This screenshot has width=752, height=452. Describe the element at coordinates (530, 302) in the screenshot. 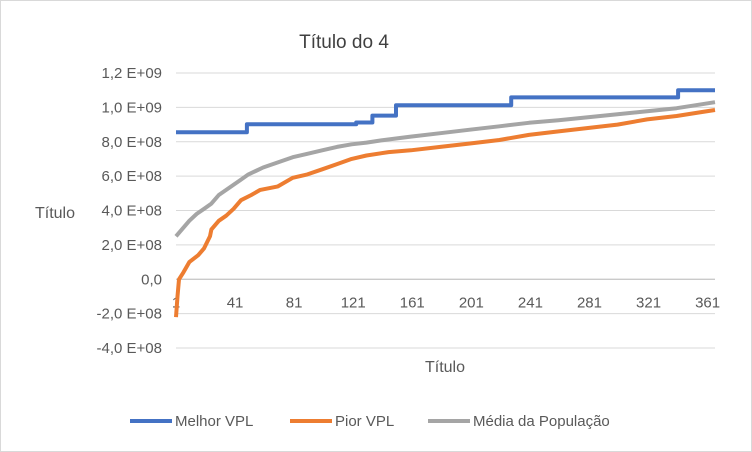

I see `x-tick-label: 241` at that location.